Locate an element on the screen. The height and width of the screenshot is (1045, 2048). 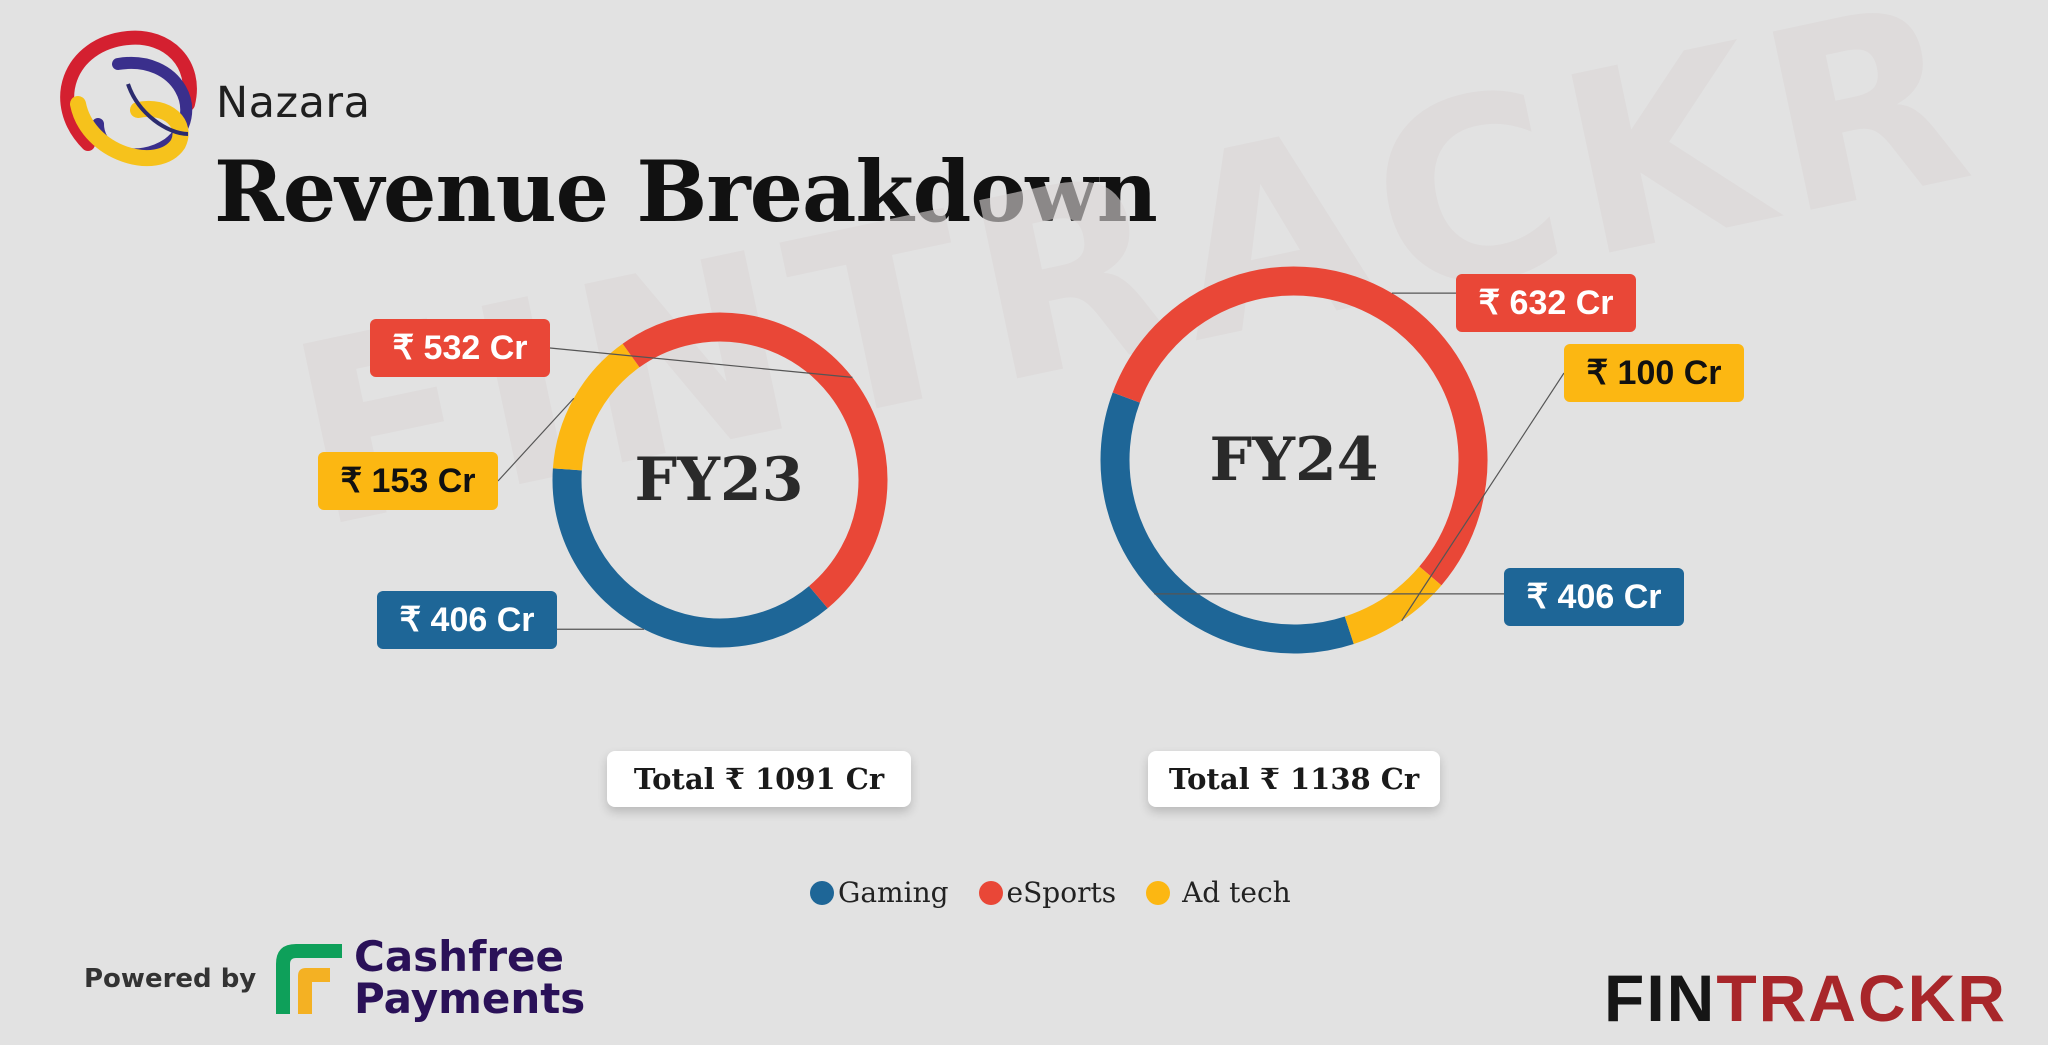
value-label-fy23-adtech: ₹ 153 Cr is located at coordinates (408, 481).